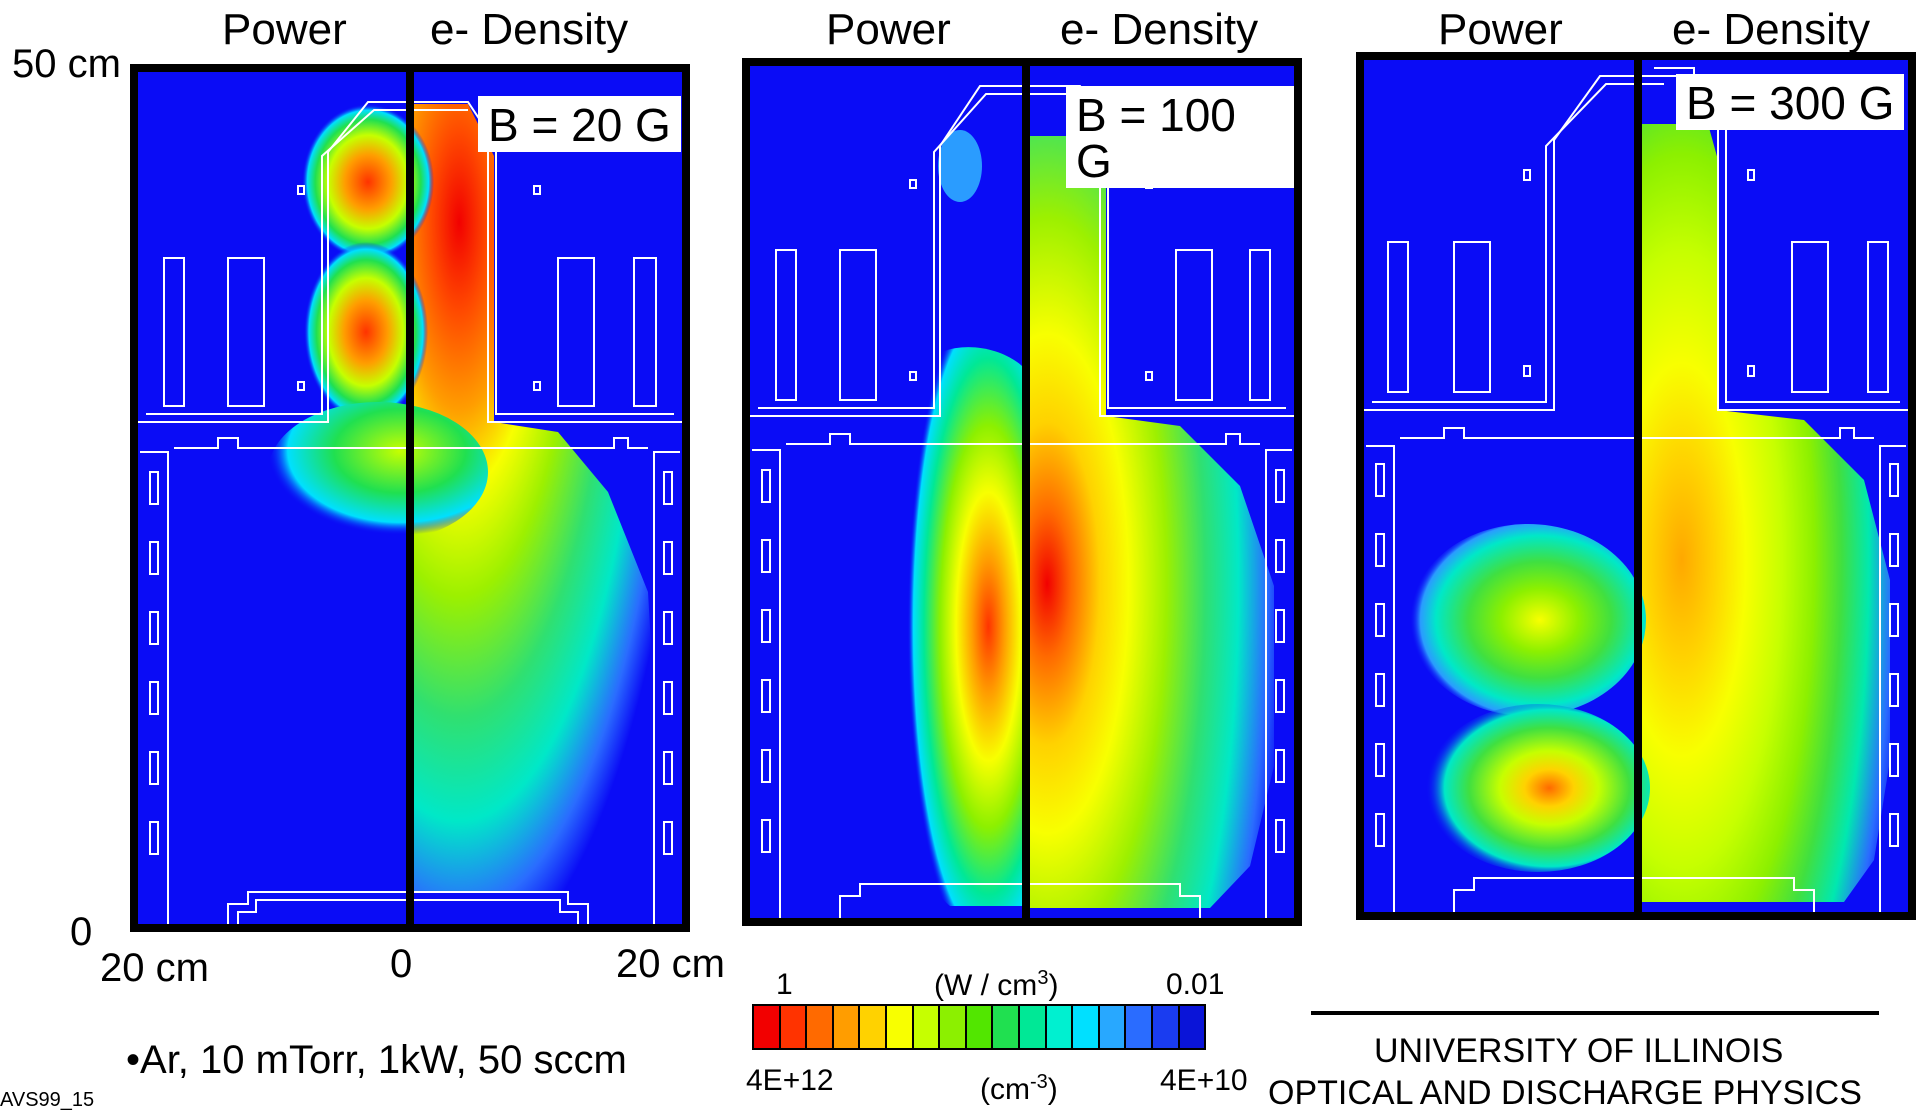  Describe the element at coordinates (1043, 978) in the screenshot. I see `power-unit-exp: 3` at that location.